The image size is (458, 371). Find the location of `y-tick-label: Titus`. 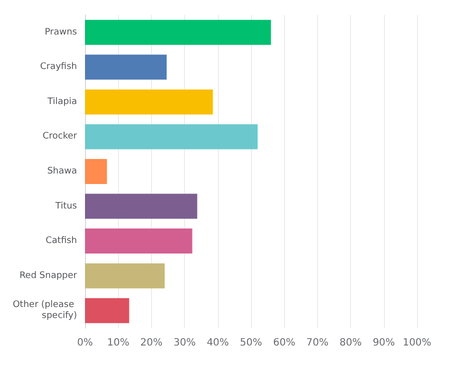

y-tick-label: Titus is located at coordinates (66, 206).